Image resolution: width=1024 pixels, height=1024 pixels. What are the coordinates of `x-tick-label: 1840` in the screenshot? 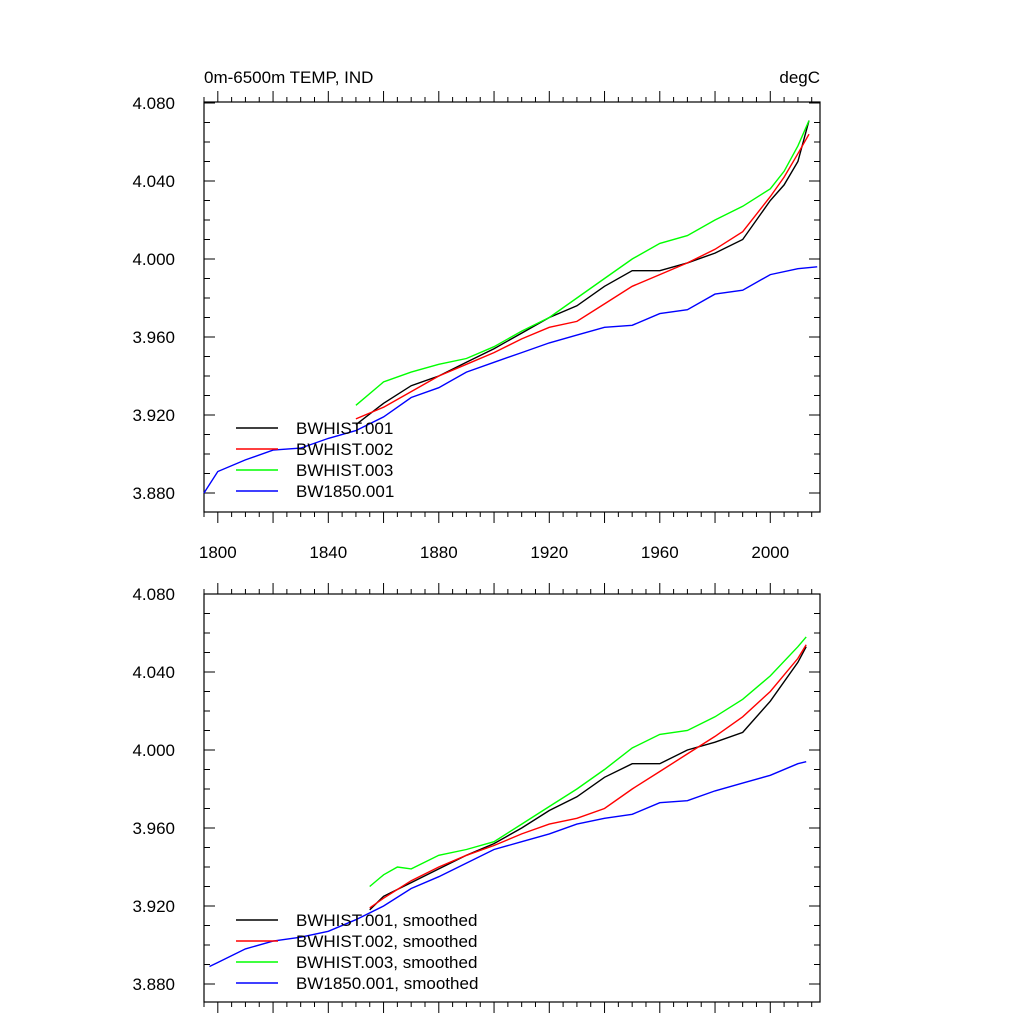 It's located at (328, 552).